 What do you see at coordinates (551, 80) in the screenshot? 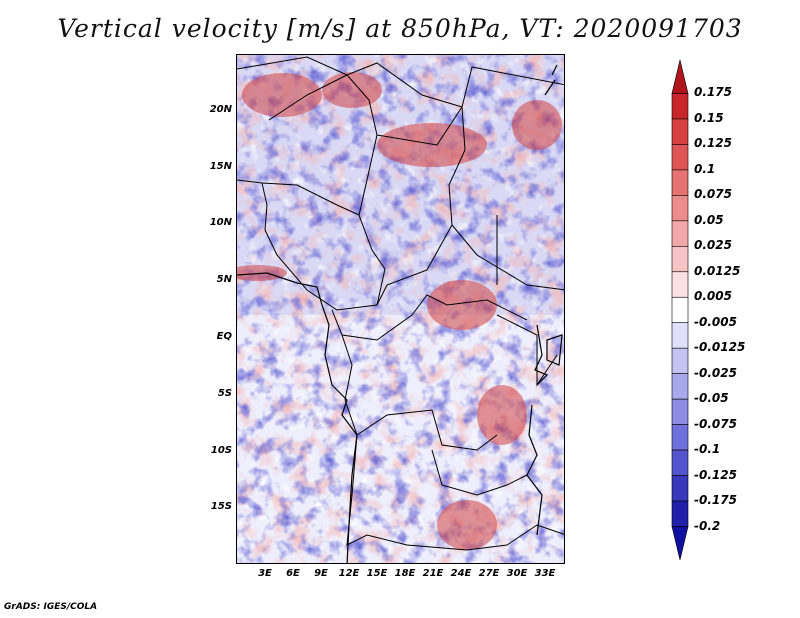
I see `coast-red-sea` at bounding box center [551, 80].